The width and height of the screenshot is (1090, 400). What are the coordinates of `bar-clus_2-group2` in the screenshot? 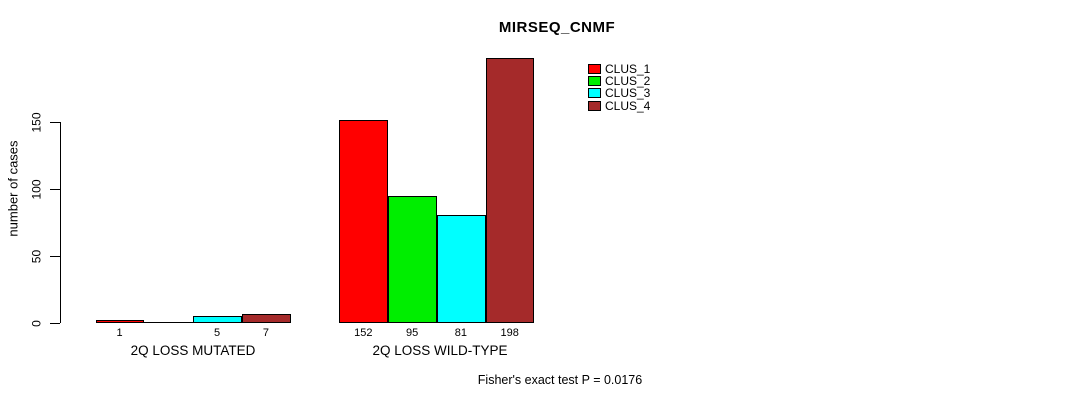 It's located at (412, 259).